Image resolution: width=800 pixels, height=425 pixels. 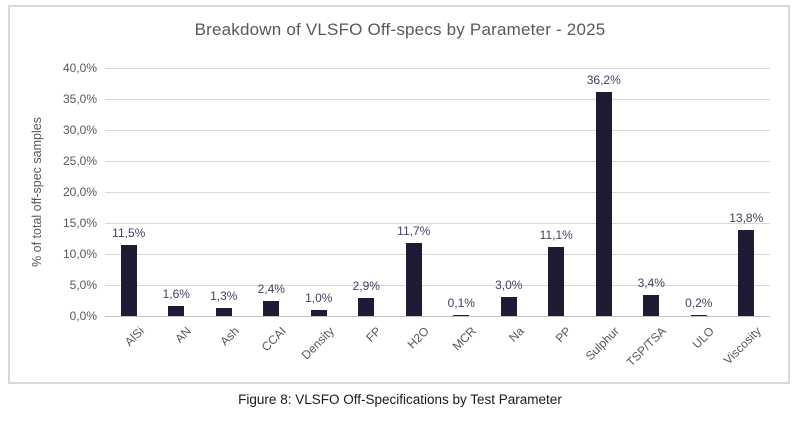 What do you see at coordinates (319, 297) in the screenshot?
I see `bar-value-label: 1,0%` at bounding box center [319, 297].